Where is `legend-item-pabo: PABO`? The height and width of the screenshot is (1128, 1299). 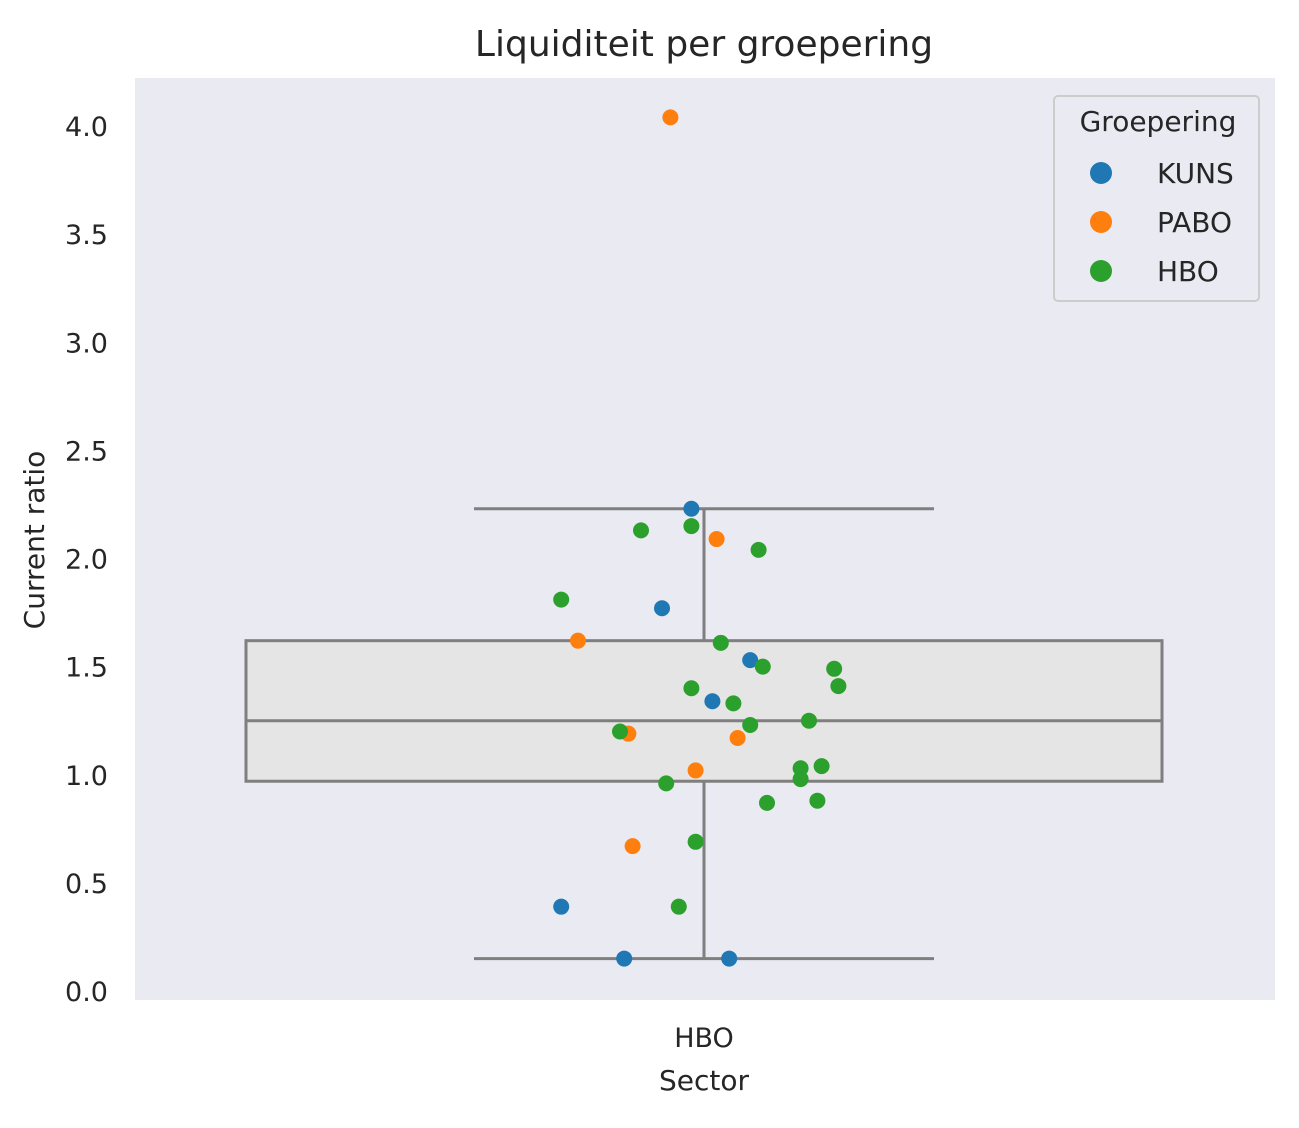 legend-item-pabo: PABO is located at coordinates (1161, 222).